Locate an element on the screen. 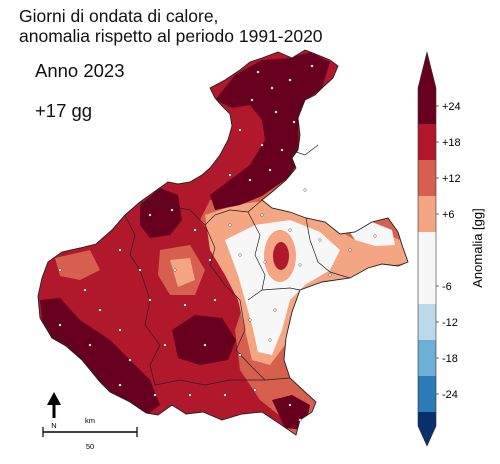  anomaly-fill-vicenza-core is located at coordinates (182, 272).